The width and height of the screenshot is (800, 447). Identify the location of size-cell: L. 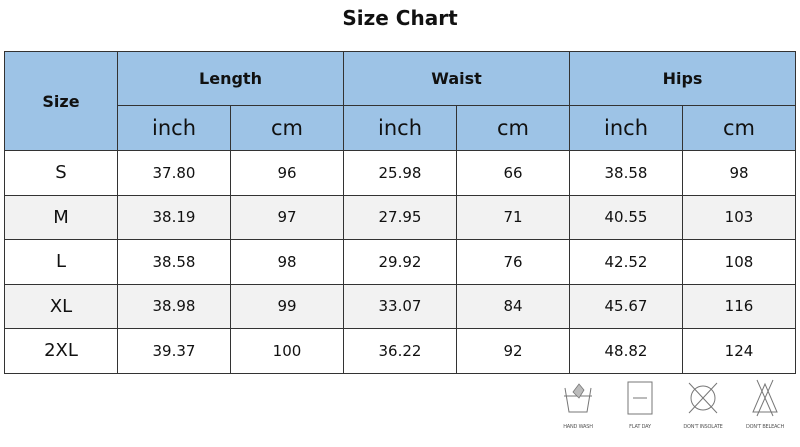
(61, 262).